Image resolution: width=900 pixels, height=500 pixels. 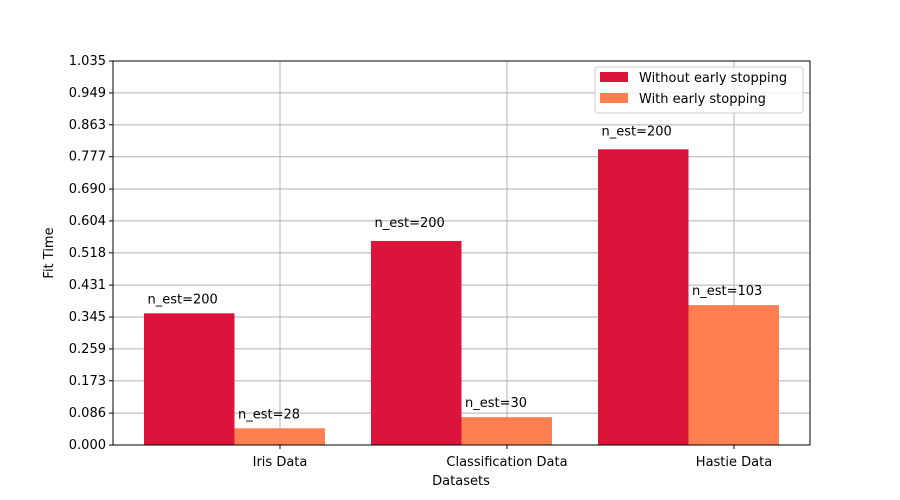 I want to click on bar-data-label: n_est=30, so click(x=496, y=403).